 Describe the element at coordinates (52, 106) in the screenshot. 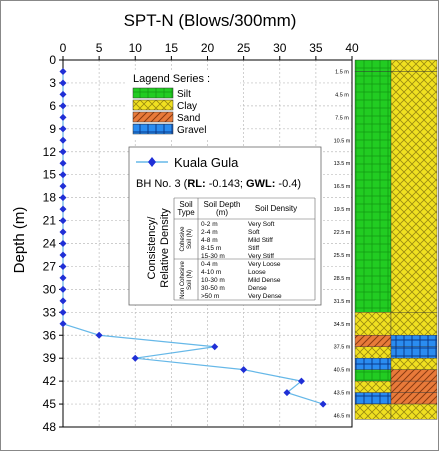

I see `y-tick-label: 6` at that location.